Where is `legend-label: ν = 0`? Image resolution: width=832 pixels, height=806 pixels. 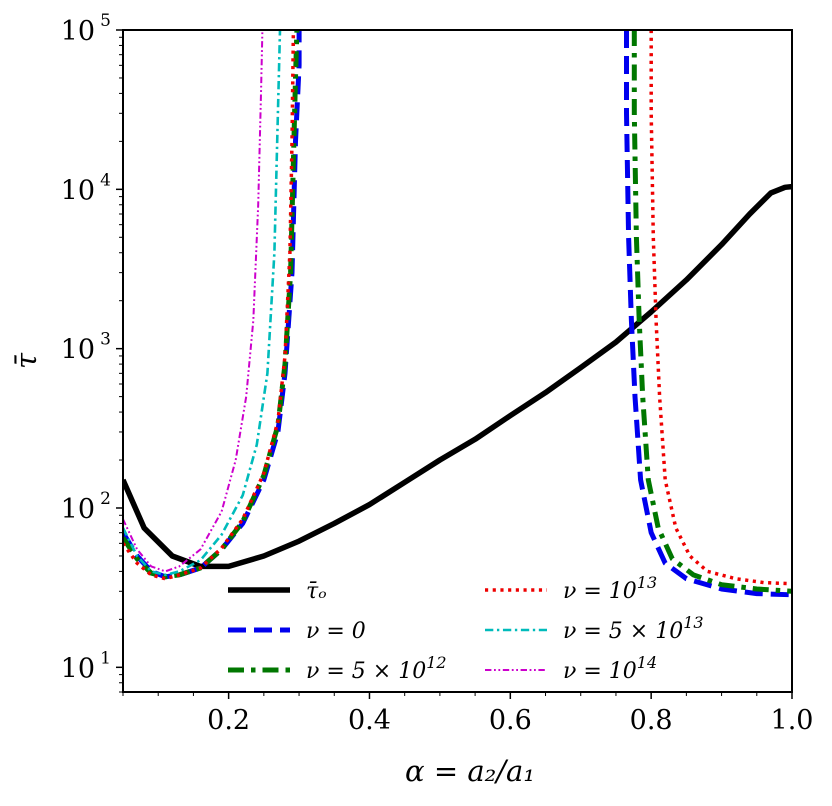 legend-label: ν = 0 is located at coordinates (336, 631).